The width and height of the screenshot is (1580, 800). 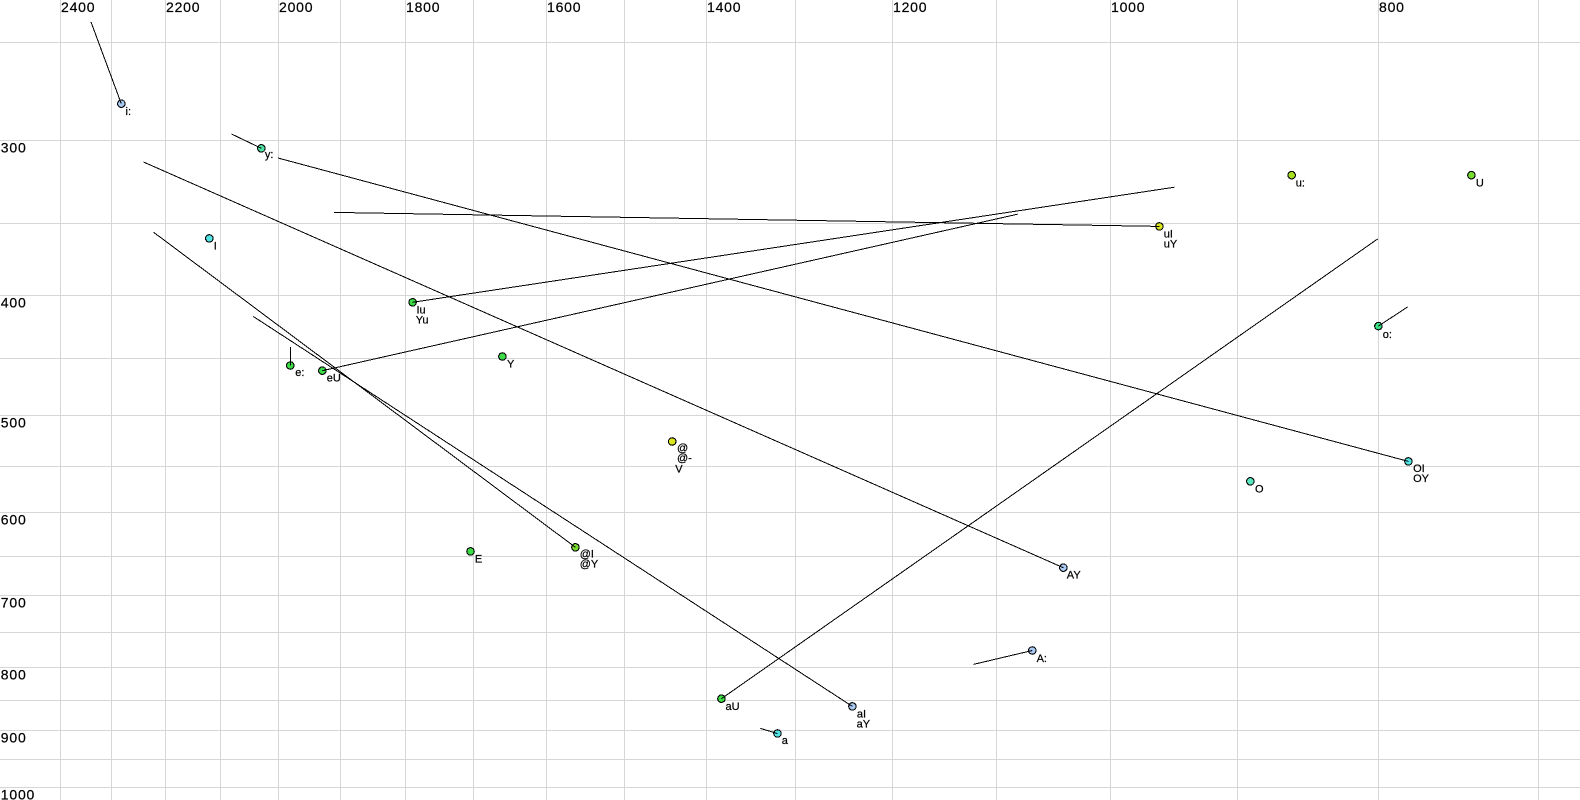 What do you see at coordinates (1300, 183) in the screenshot?
I see `svg-text: u:` at bounding box center [1300, 183].